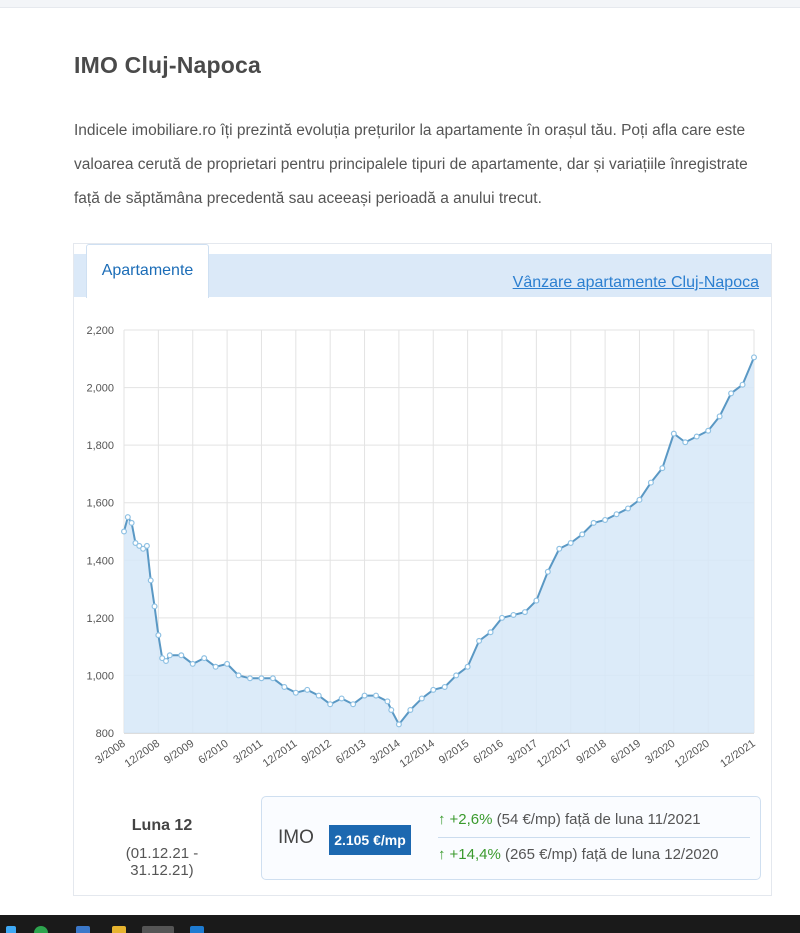 This screenshot has width=800, height=933. I want to click on x-tick-label: 12/2021, so click(737, 754).